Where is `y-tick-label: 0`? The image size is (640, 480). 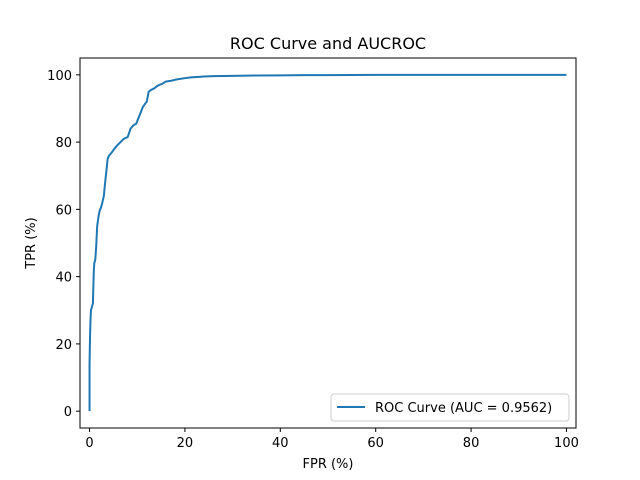
y-tick-label: 0 is located at coordinates (68, 412).